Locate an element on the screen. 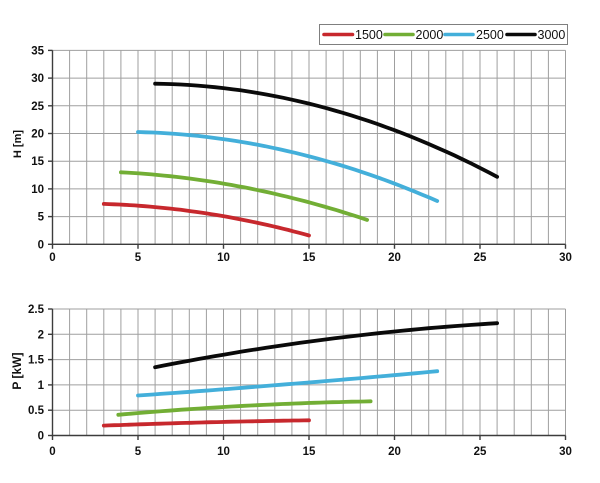 The height and width of the screenshot is (483, 600). svg-text: 2500 is located at coordinates (490, 35).